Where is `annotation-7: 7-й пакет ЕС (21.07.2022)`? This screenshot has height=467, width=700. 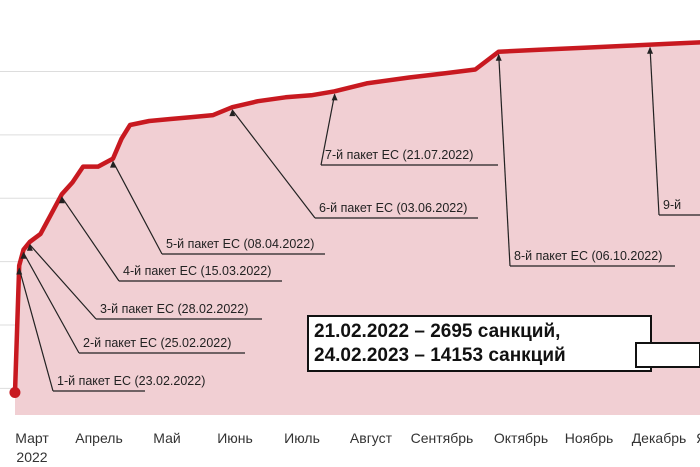 annotation-7: 7-й пакет ЕС (21.07.2022) is located at coordinates (409, 129).